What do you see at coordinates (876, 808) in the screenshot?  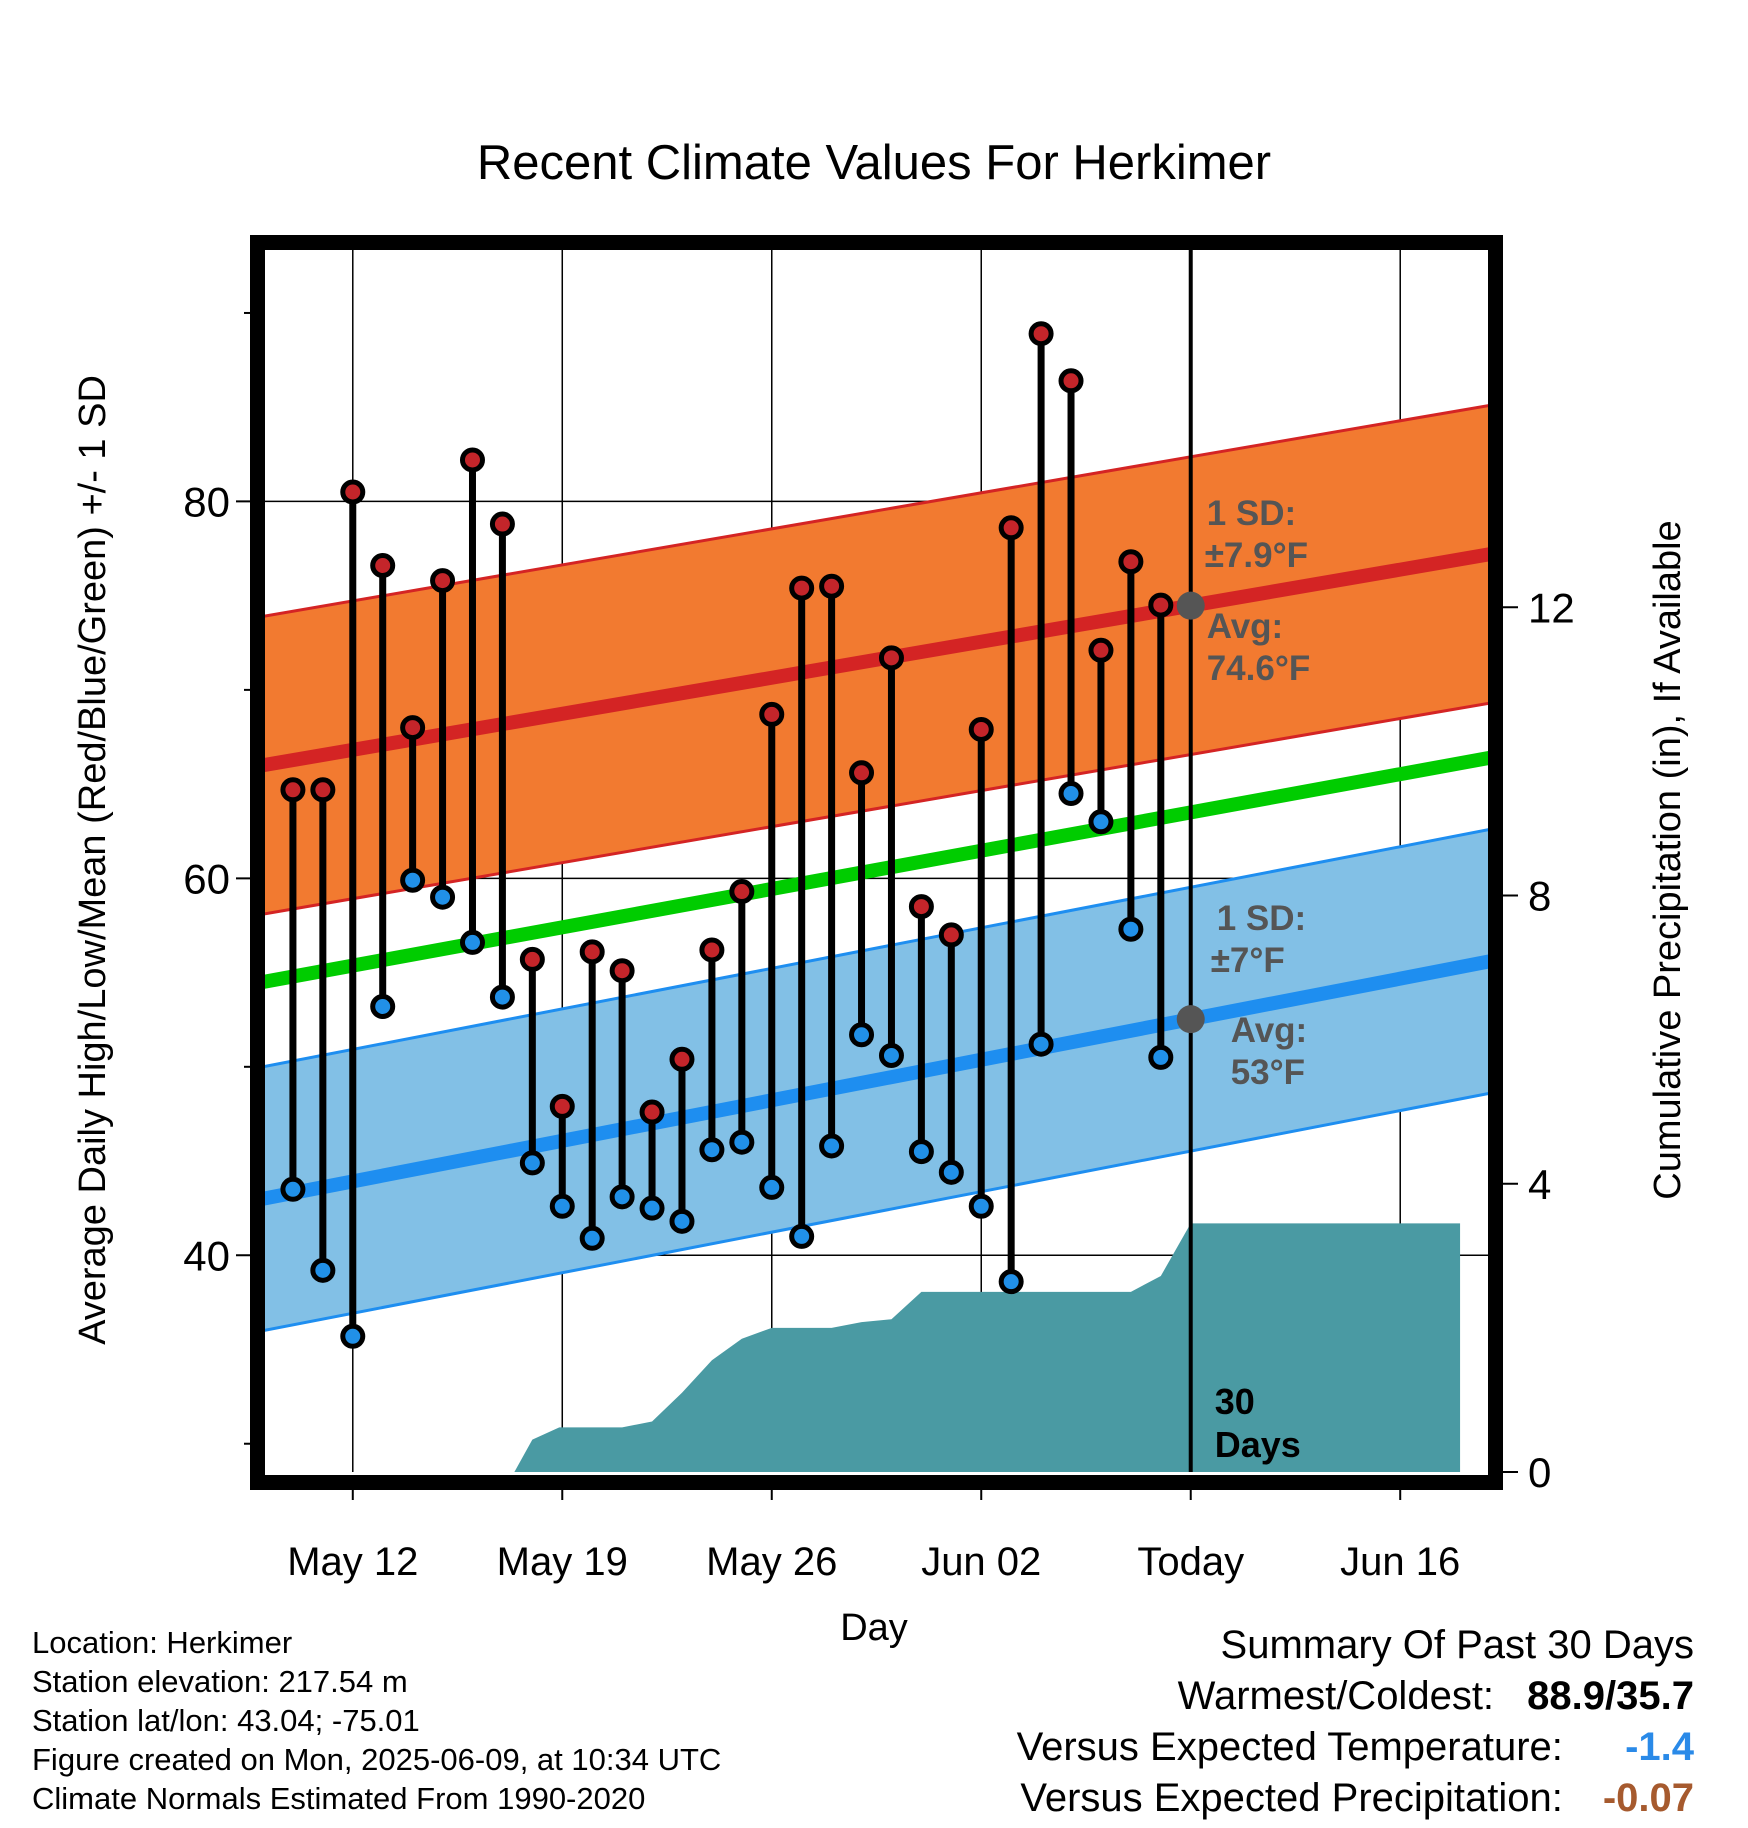 I see `high-sd-edge-lower` at bounding box center [876, 808].